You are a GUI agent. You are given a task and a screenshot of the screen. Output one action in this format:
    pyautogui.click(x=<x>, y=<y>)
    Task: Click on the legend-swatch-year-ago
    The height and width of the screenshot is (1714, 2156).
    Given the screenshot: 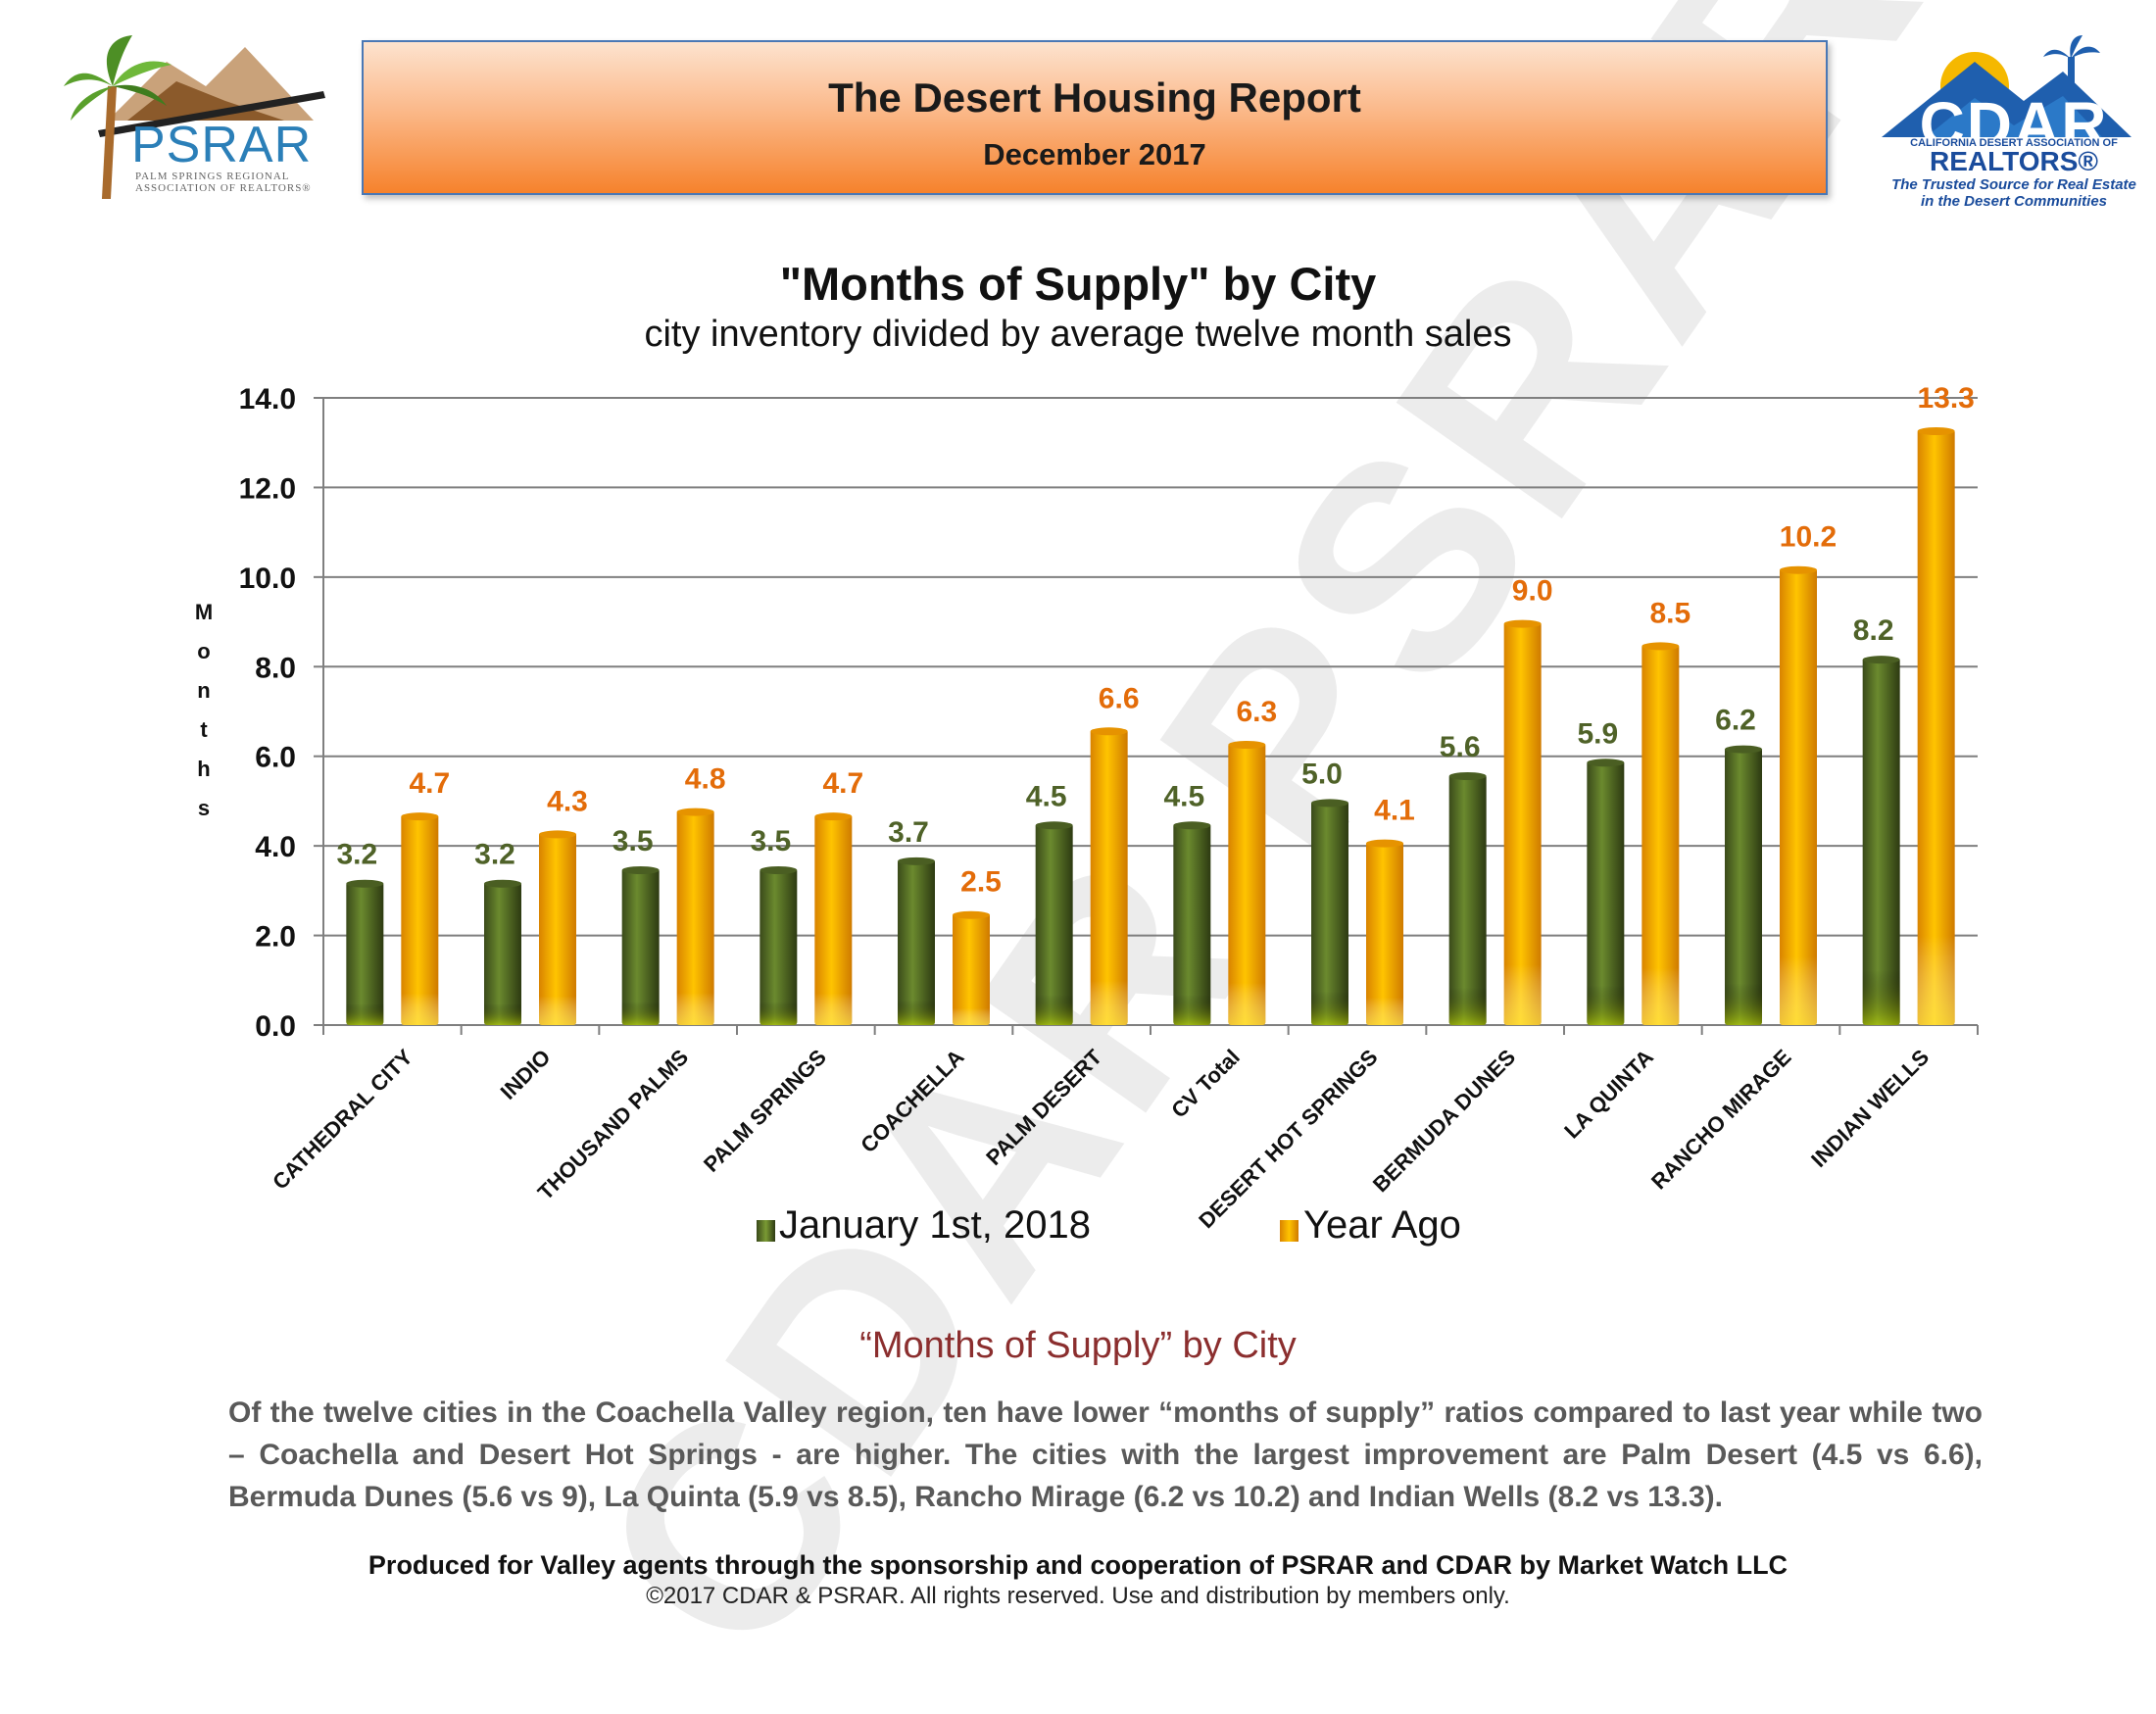 What is the action you would take?
    pyautogui.click(x=1289, y=1231)
    